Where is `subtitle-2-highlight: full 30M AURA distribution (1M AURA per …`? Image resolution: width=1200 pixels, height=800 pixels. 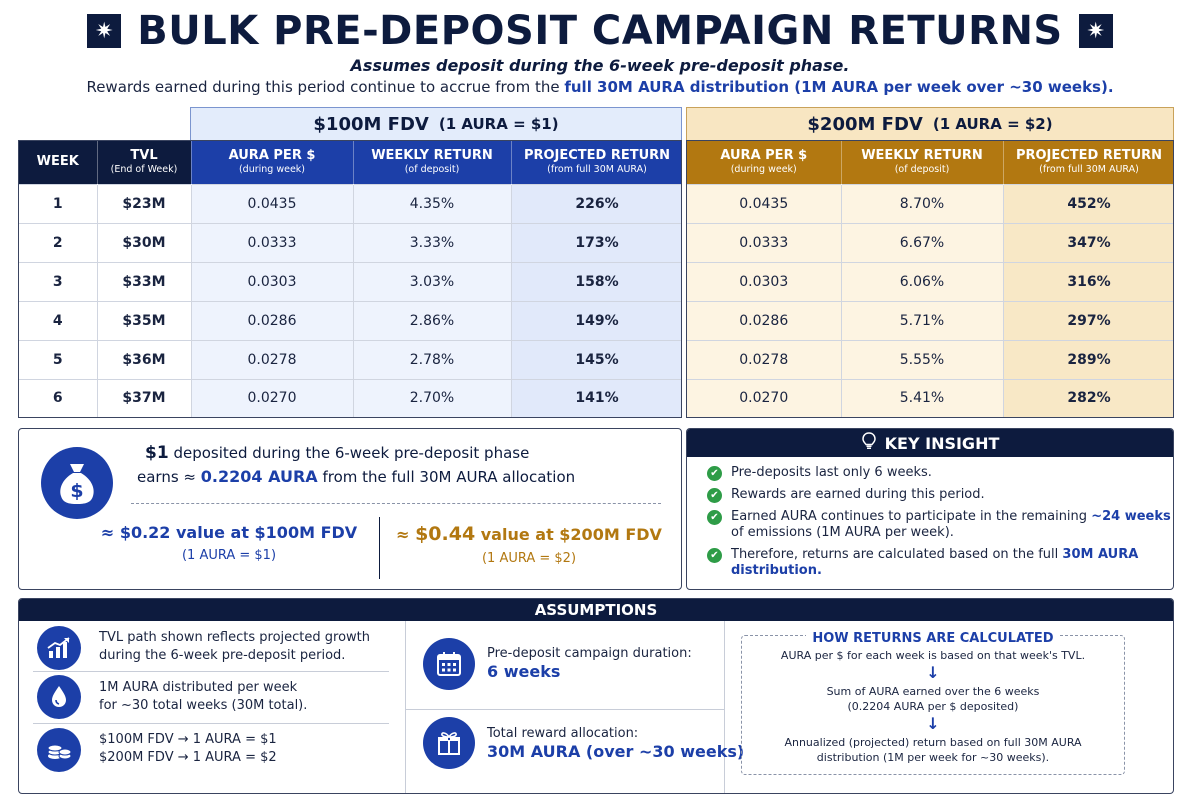 subtitle-2-highlight: full 30M AURA distribution (1M AURA per … is located at coordinates (839, 87).